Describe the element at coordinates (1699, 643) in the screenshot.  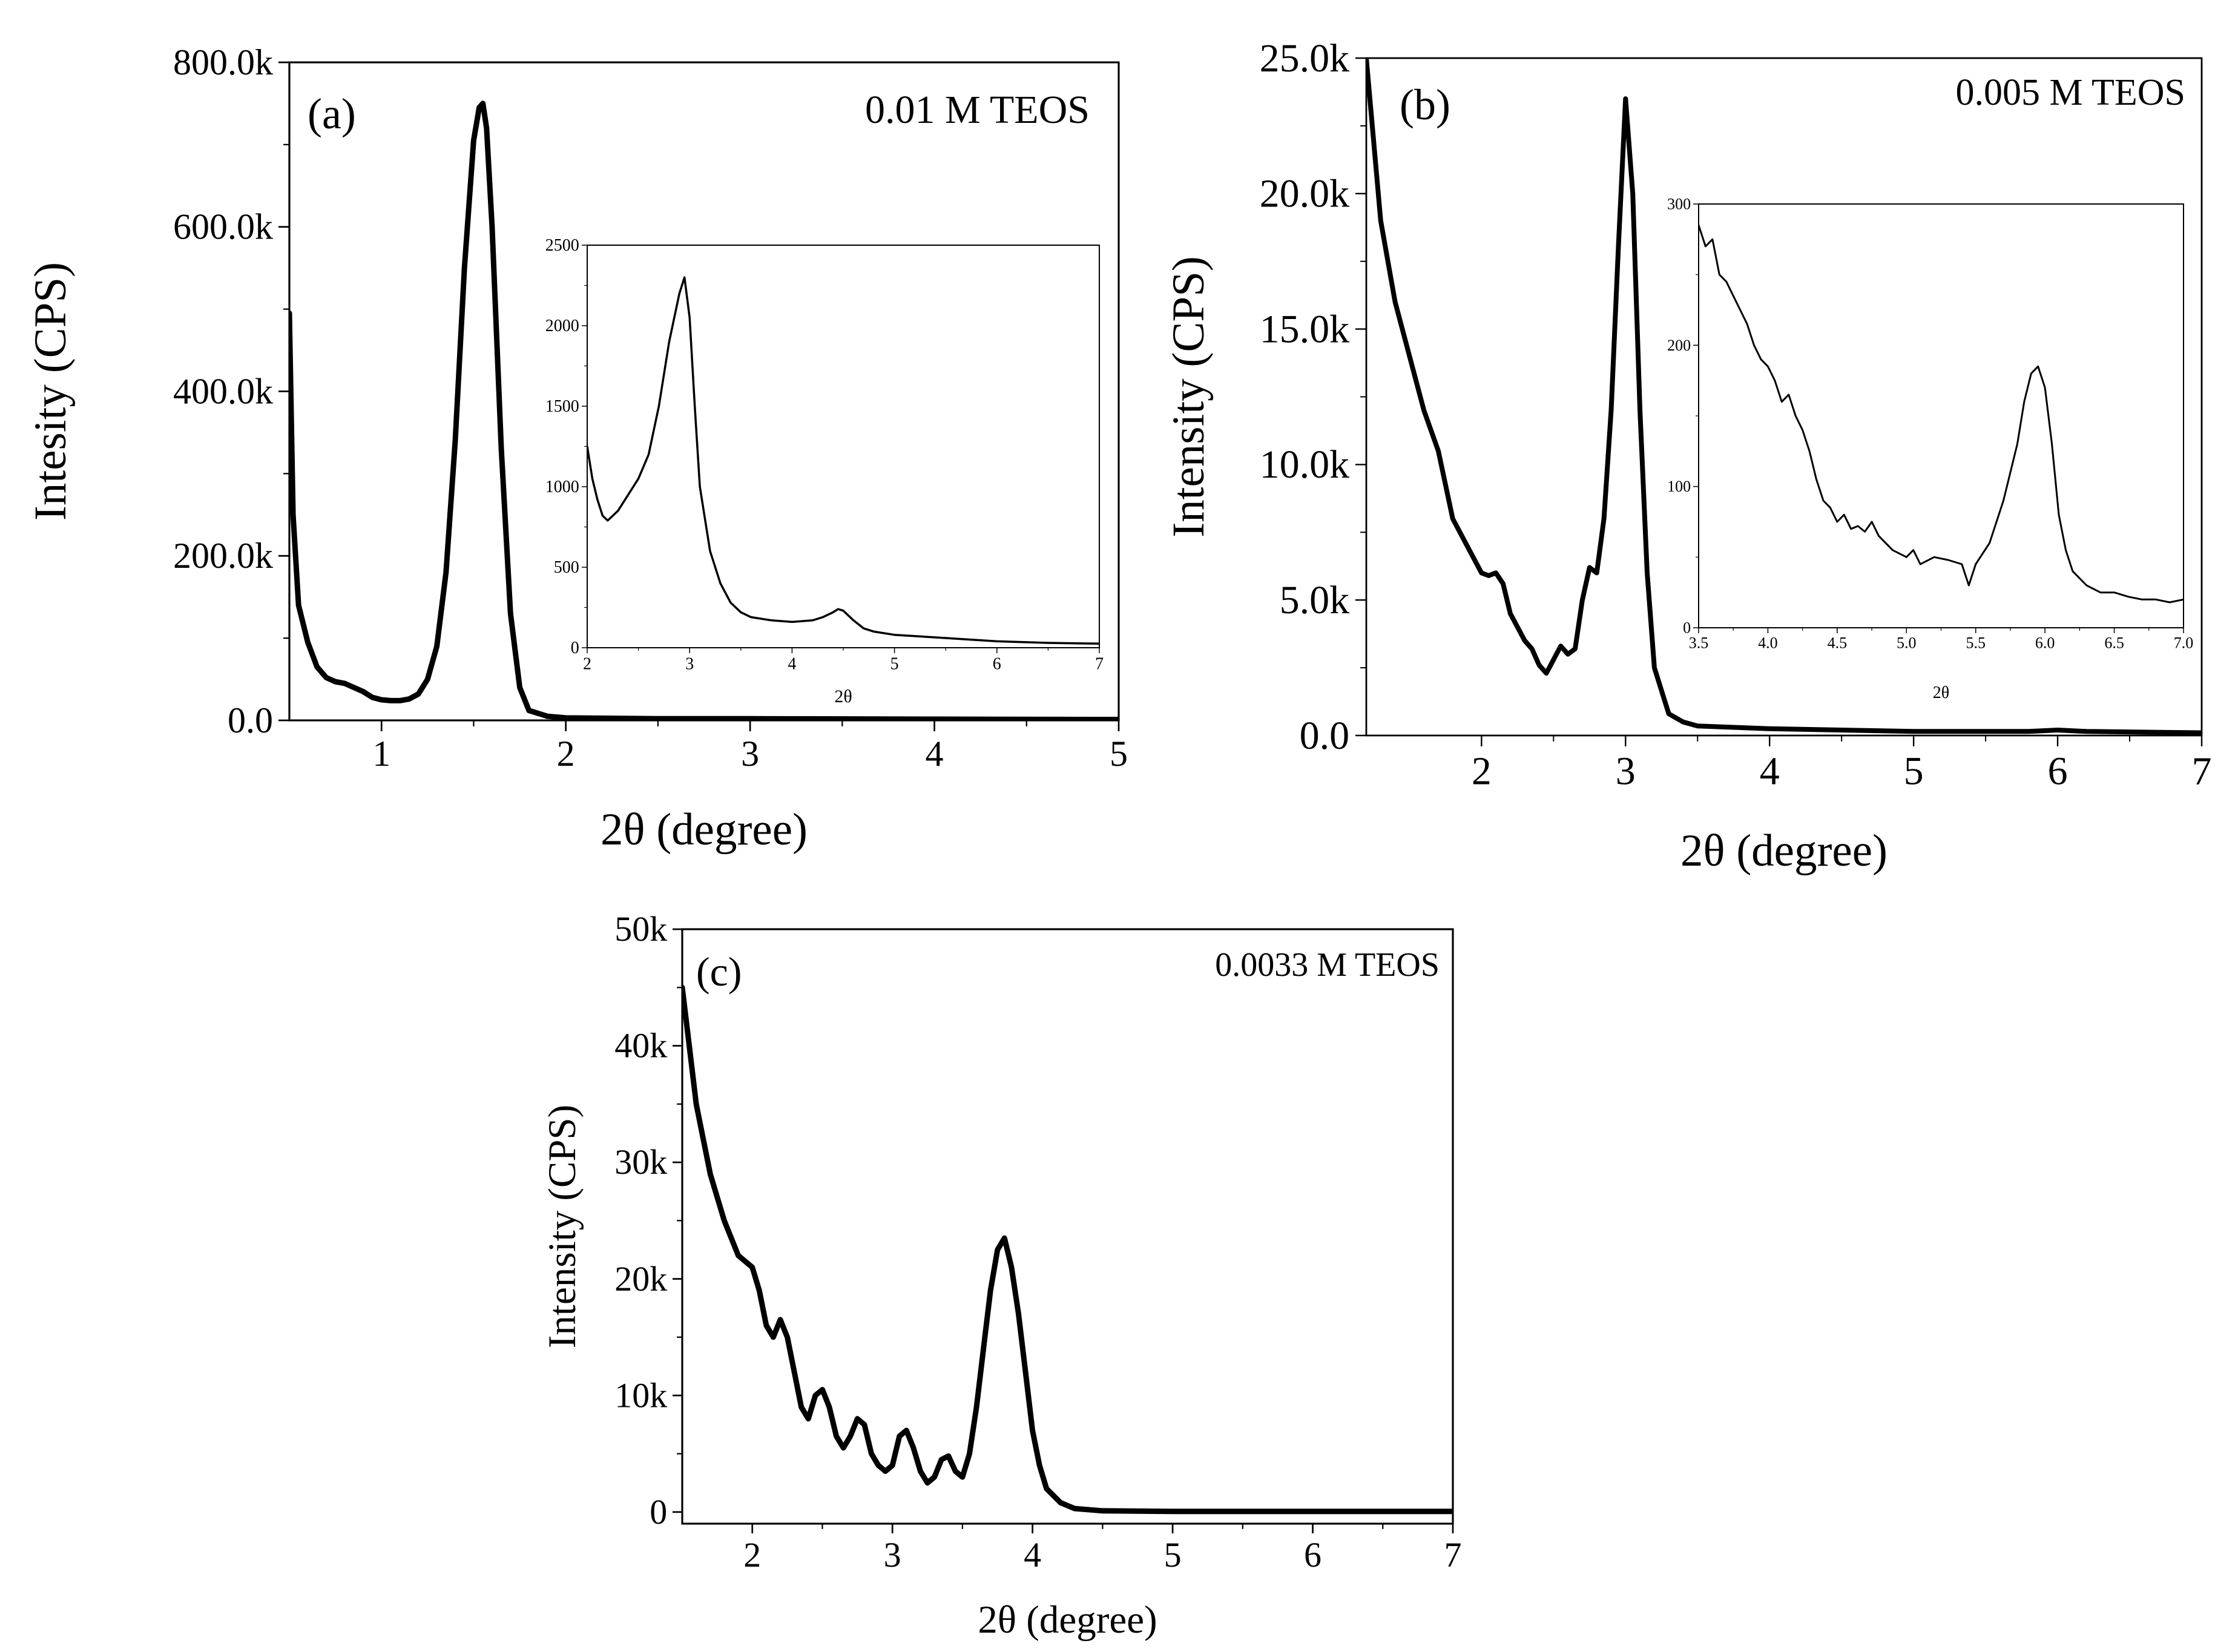
I see `inset-b-x-tick-label: 3.5` at that location.